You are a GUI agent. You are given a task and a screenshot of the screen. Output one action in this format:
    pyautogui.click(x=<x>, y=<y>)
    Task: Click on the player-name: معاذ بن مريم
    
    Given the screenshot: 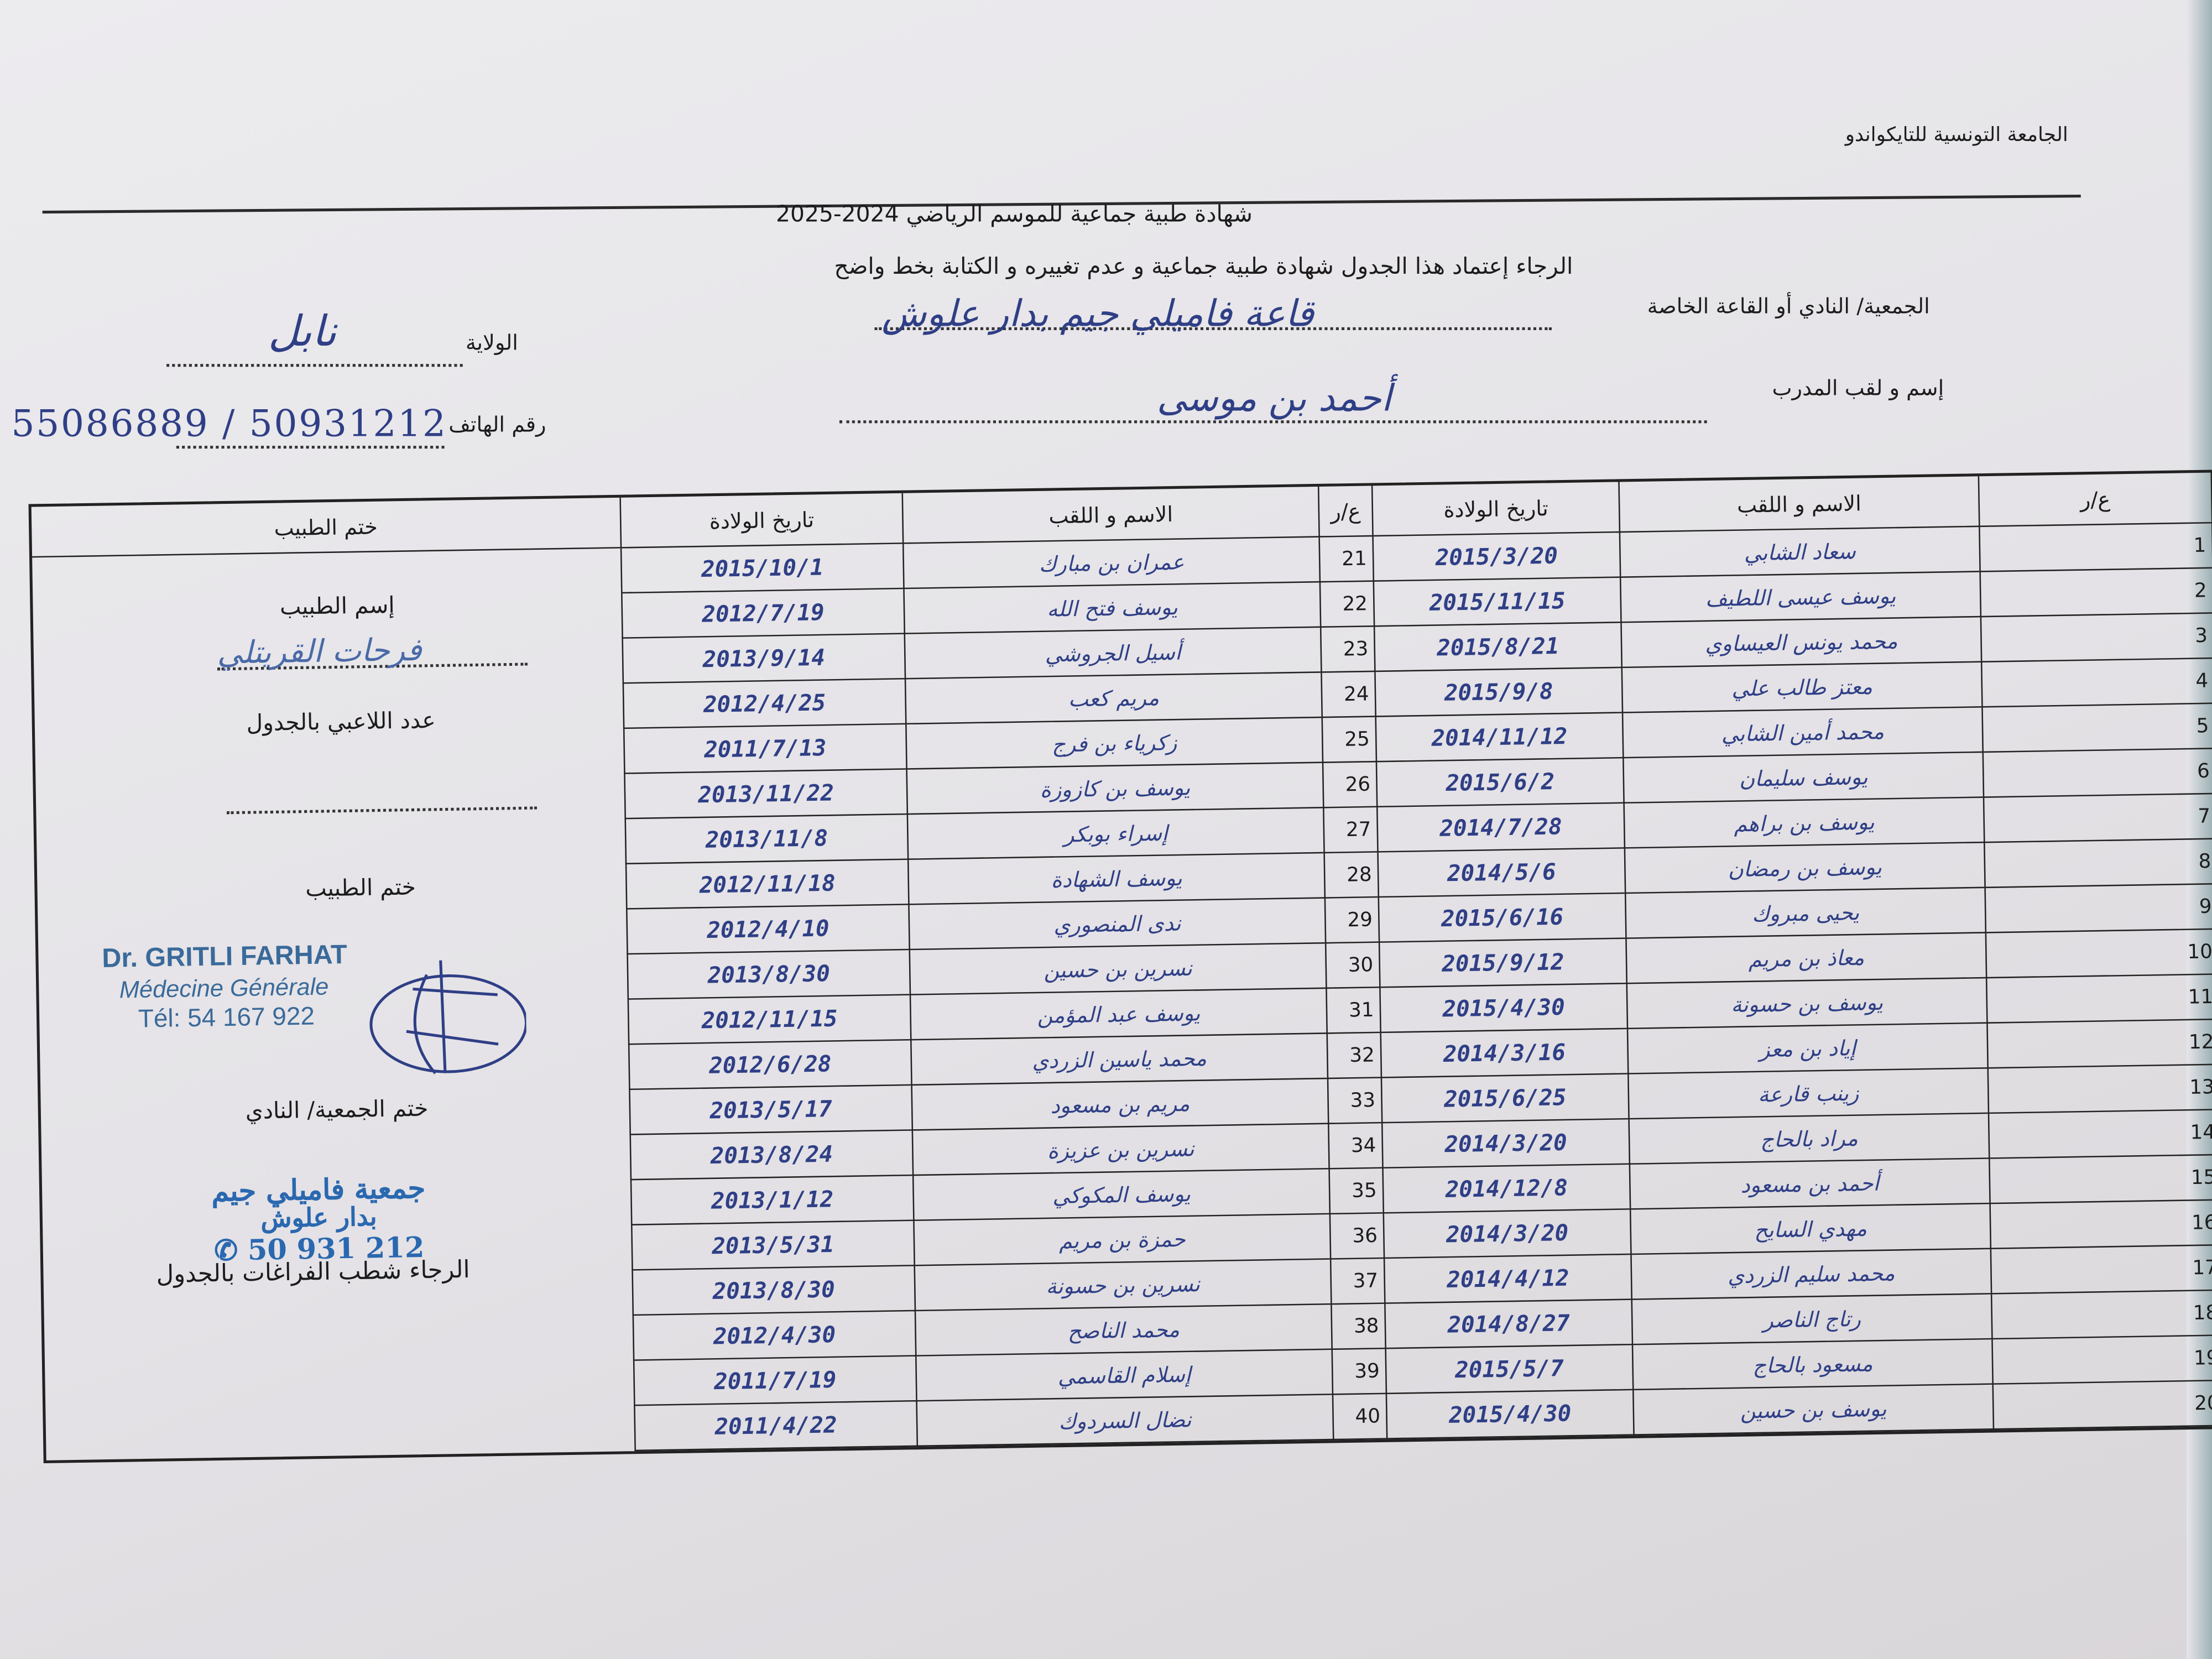 What is the action you would take?
    pyautogui.click(x=1806, y=959)
    